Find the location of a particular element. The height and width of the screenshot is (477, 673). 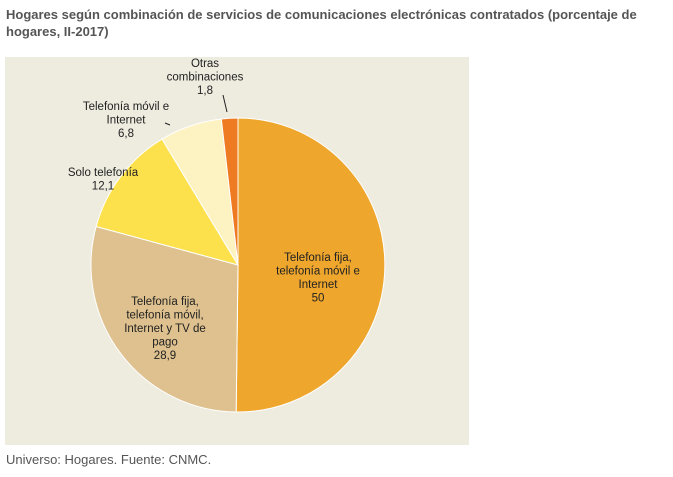

slice-label-otras-combinaciones: Otras combinaciones 1,8 is located at coordinates (205, 77).